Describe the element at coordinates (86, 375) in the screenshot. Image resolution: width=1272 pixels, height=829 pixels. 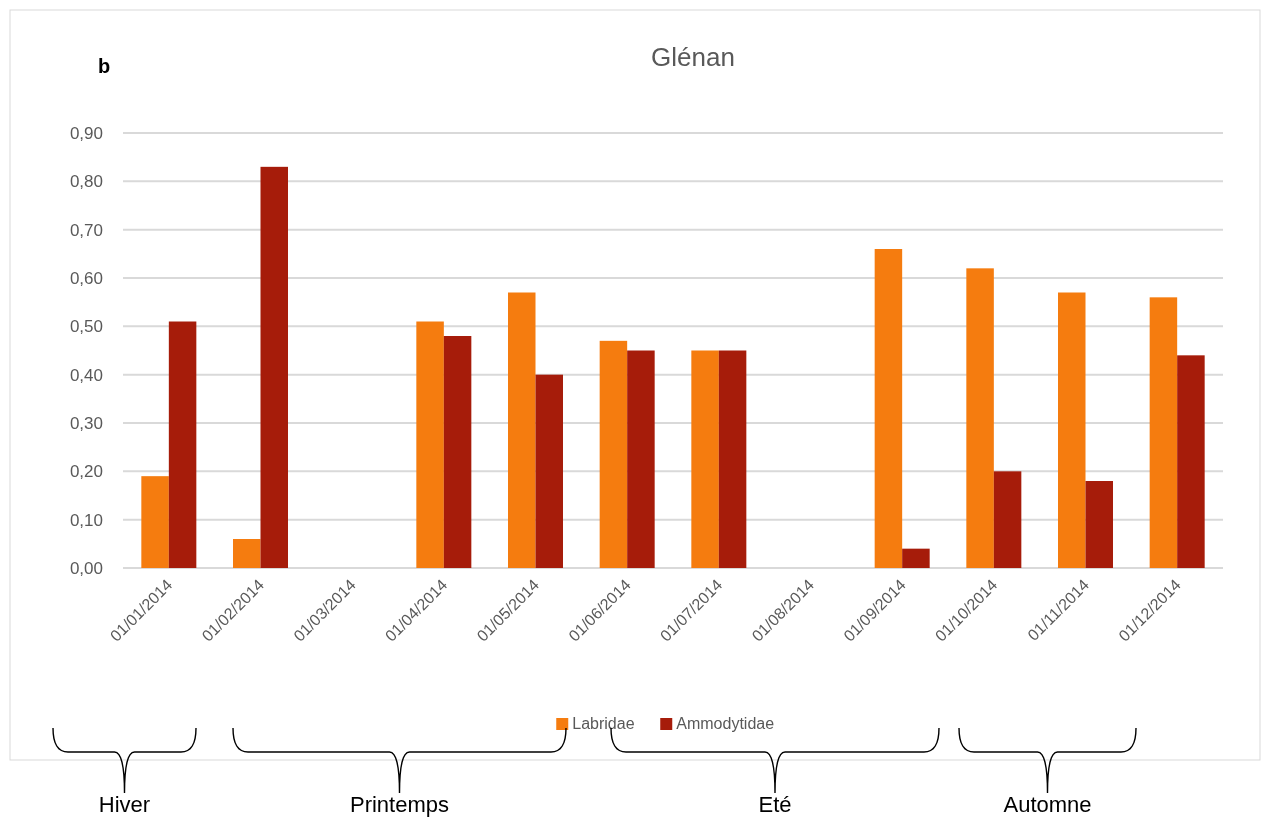
I see `y-tick-label: 0,40` at that location.